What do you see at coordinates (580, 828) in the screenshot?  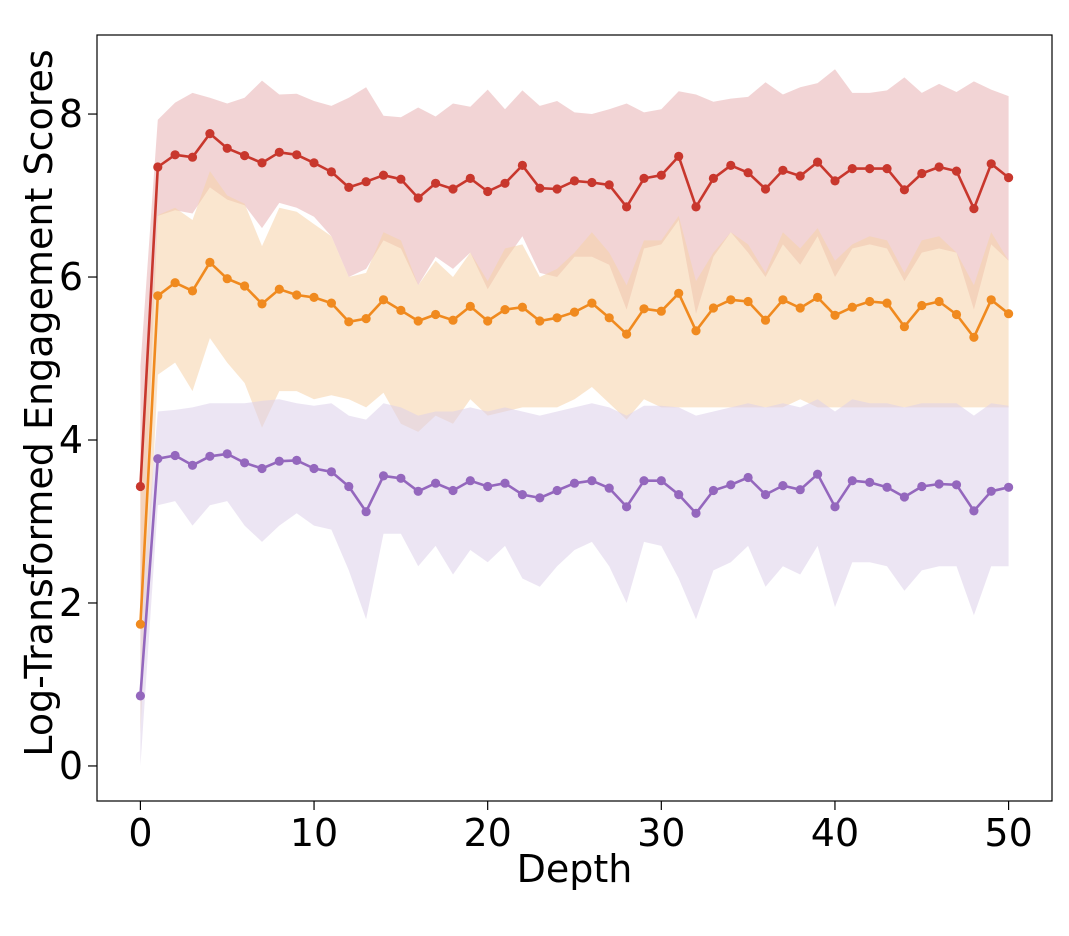 I see `x-axis-ticks: 0 10 20 30 40 50` at bounding box center [580, 828].